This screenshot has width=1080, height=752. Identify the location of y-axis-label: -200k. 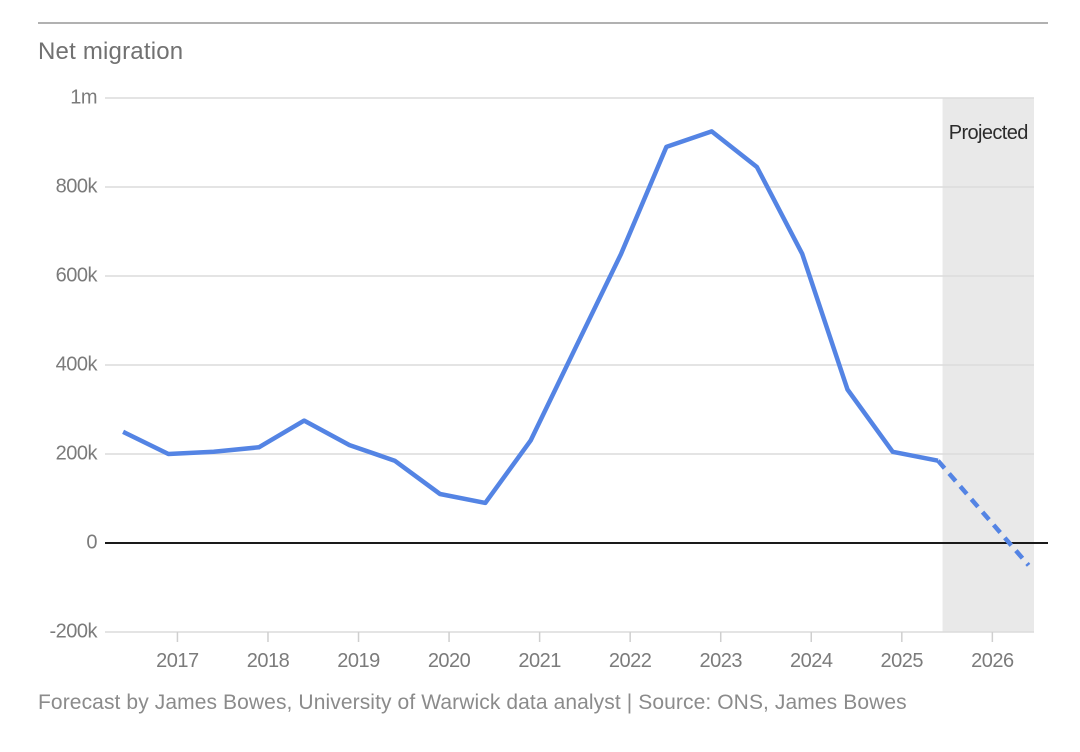
(73, 631).